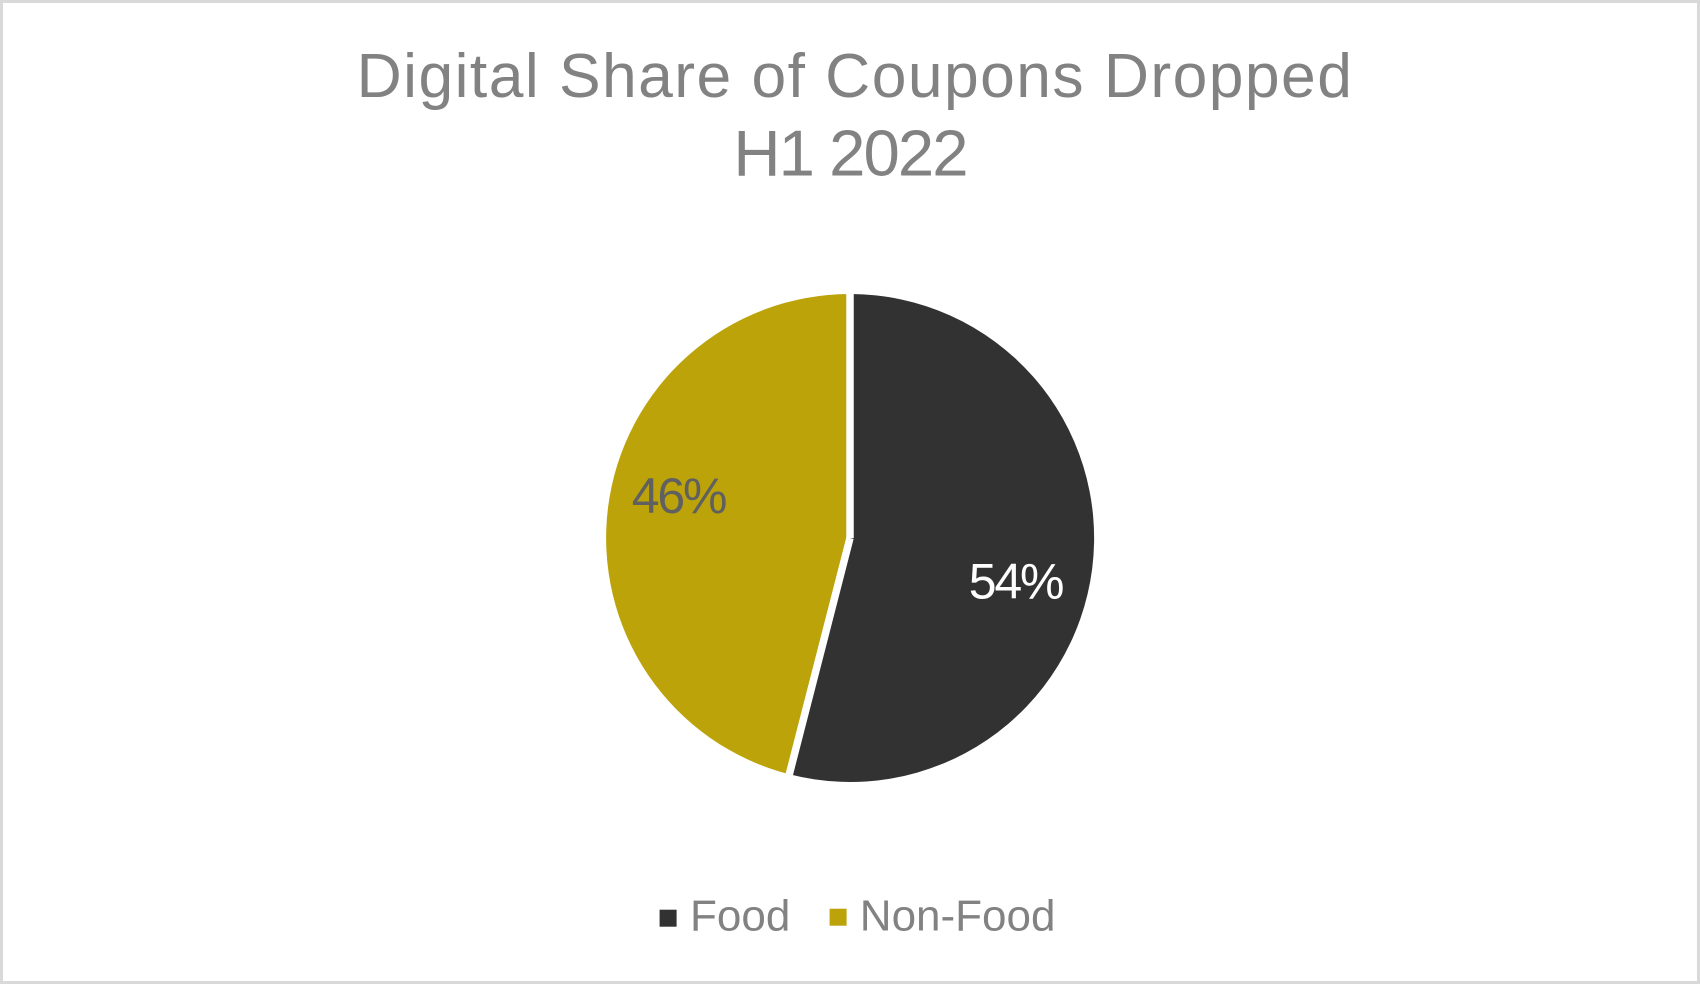 Image resolution: width=1700 pixels, height=984 pixels. I want to click on svg-text: Food, so click(740, 916).